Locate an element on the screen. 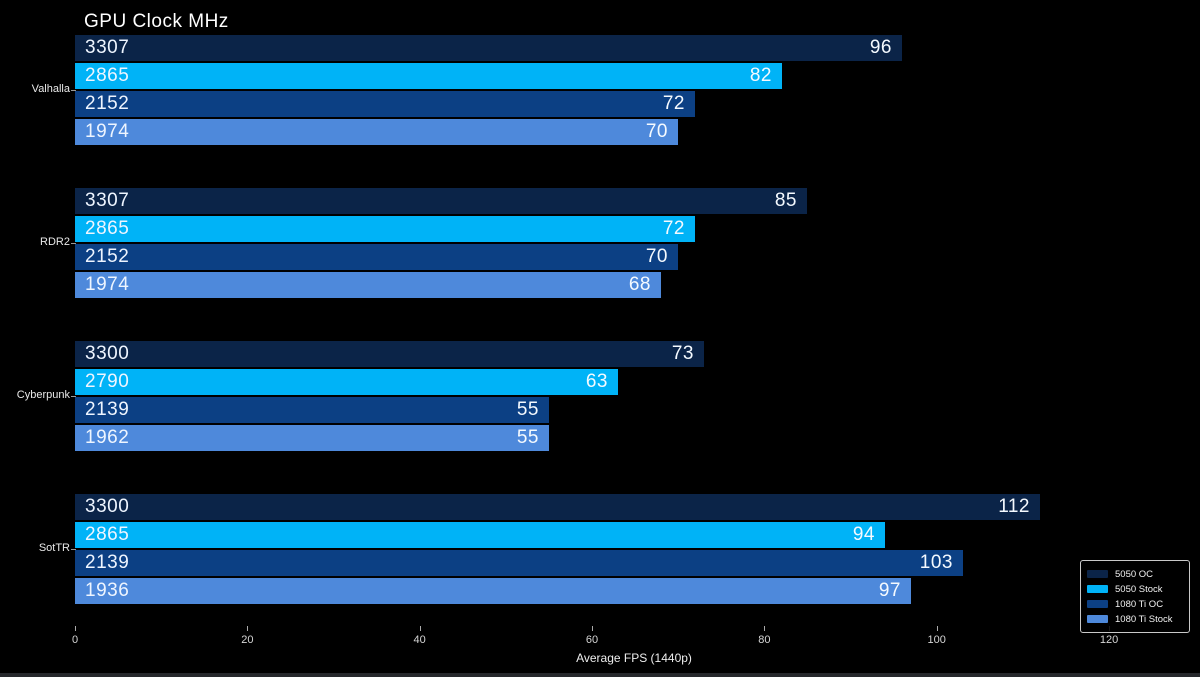  bar-fps-label: 63 is located at coordinates (596, 381).